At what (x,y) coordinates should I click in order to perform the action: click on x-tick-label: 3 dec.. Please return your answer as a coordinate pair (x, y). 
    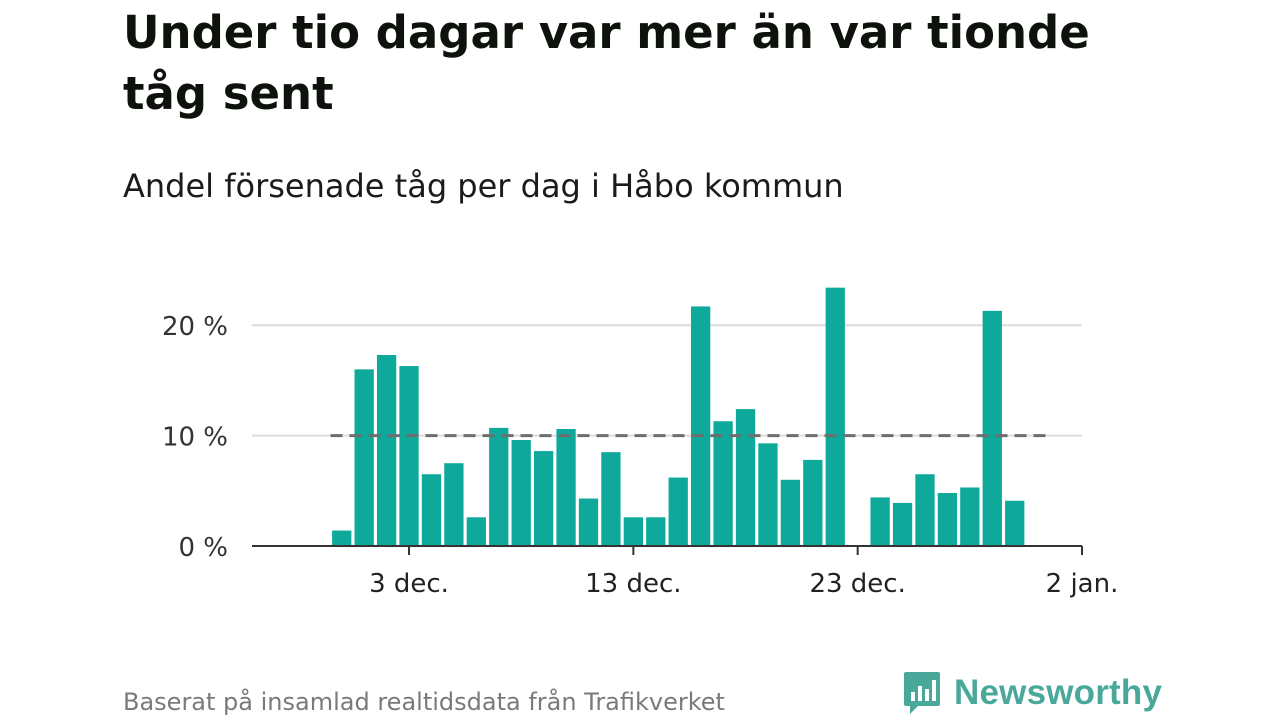
    Looking at the image, I should click on (409, 584).